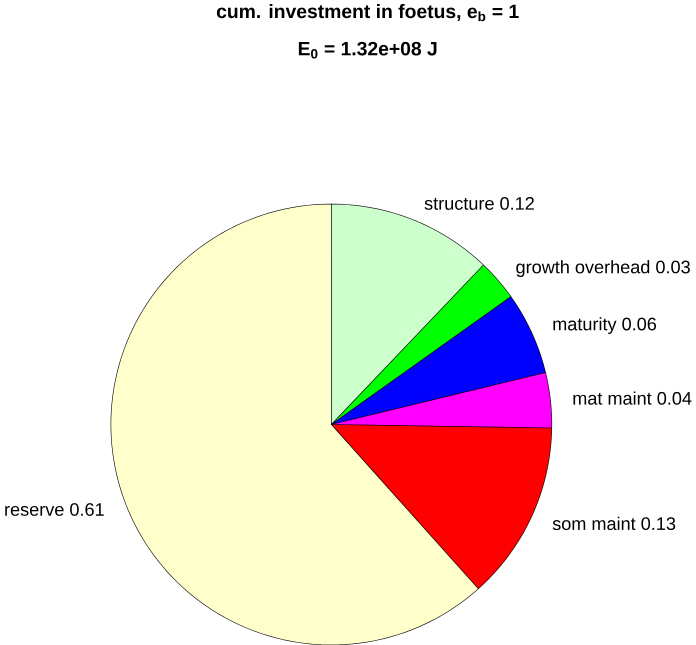 The width and height of the screenshot is (696, 645). Describe the element at coordinates (612, 398) in the screenshot. I see `slice-label: mat maint` at that location.